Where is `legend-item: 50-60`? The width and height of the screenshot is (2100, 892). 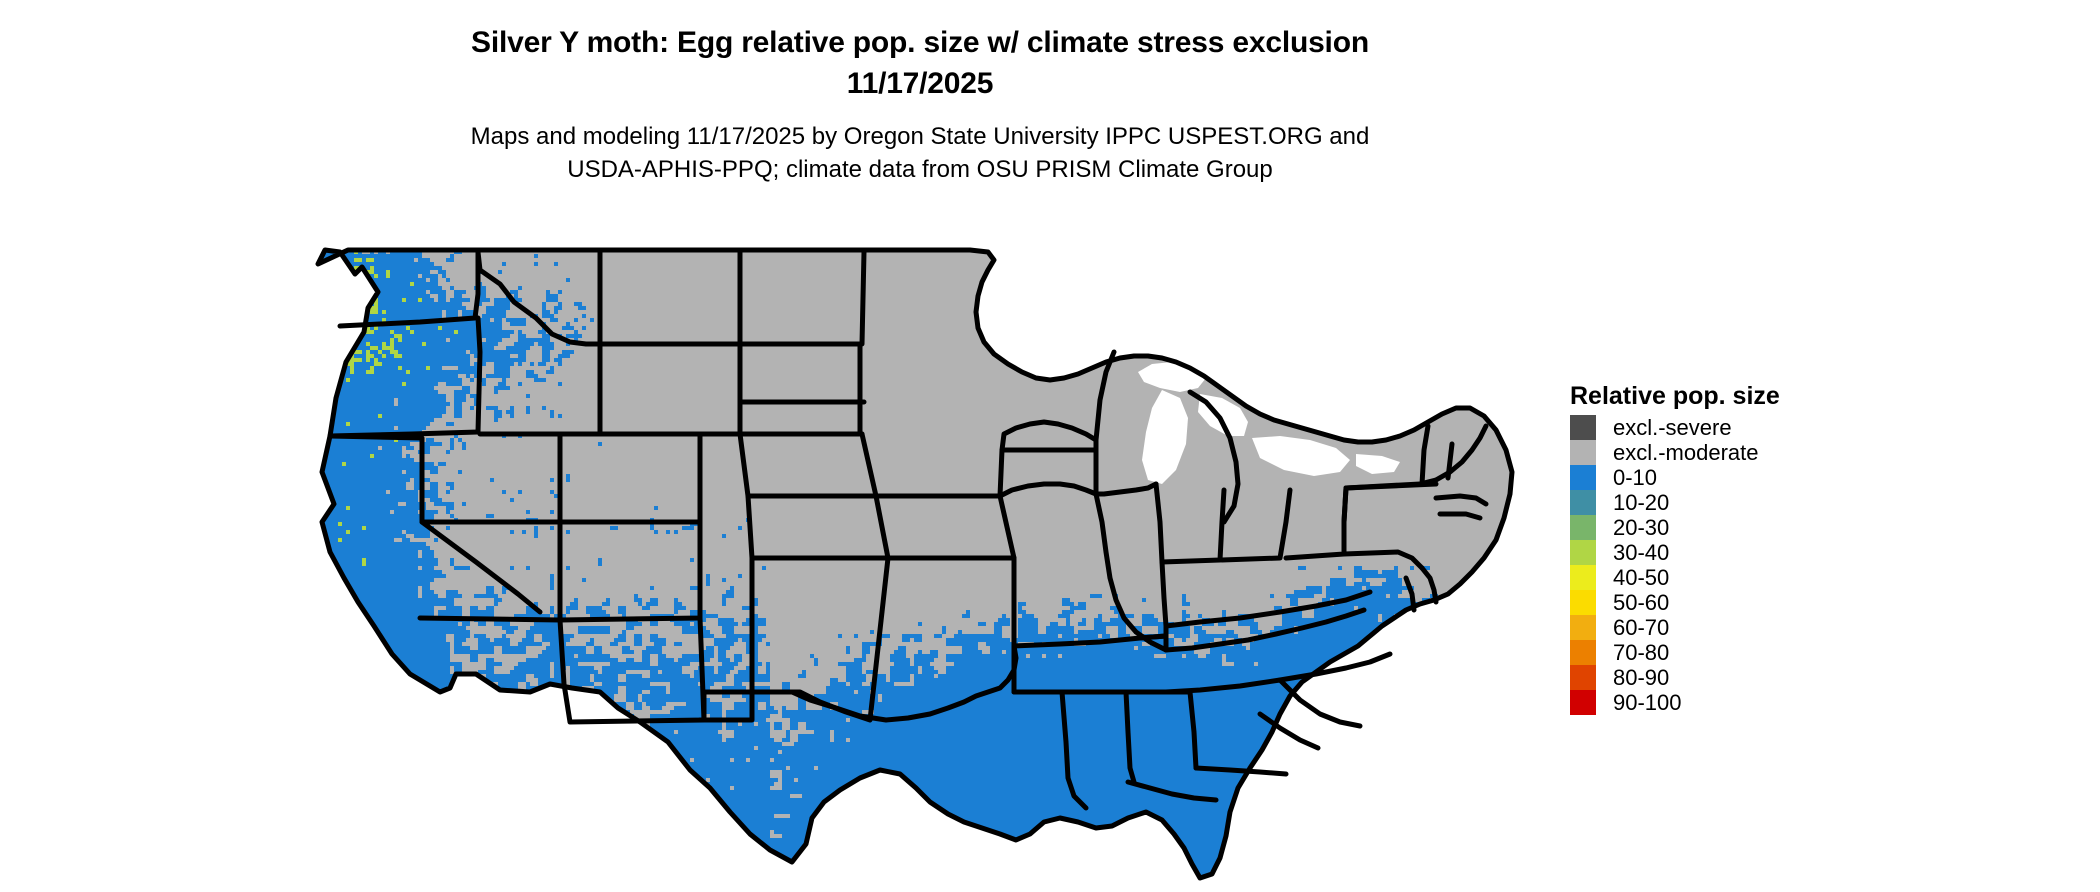
legend-item: 50-60 is located at coordinates (1720, 602).